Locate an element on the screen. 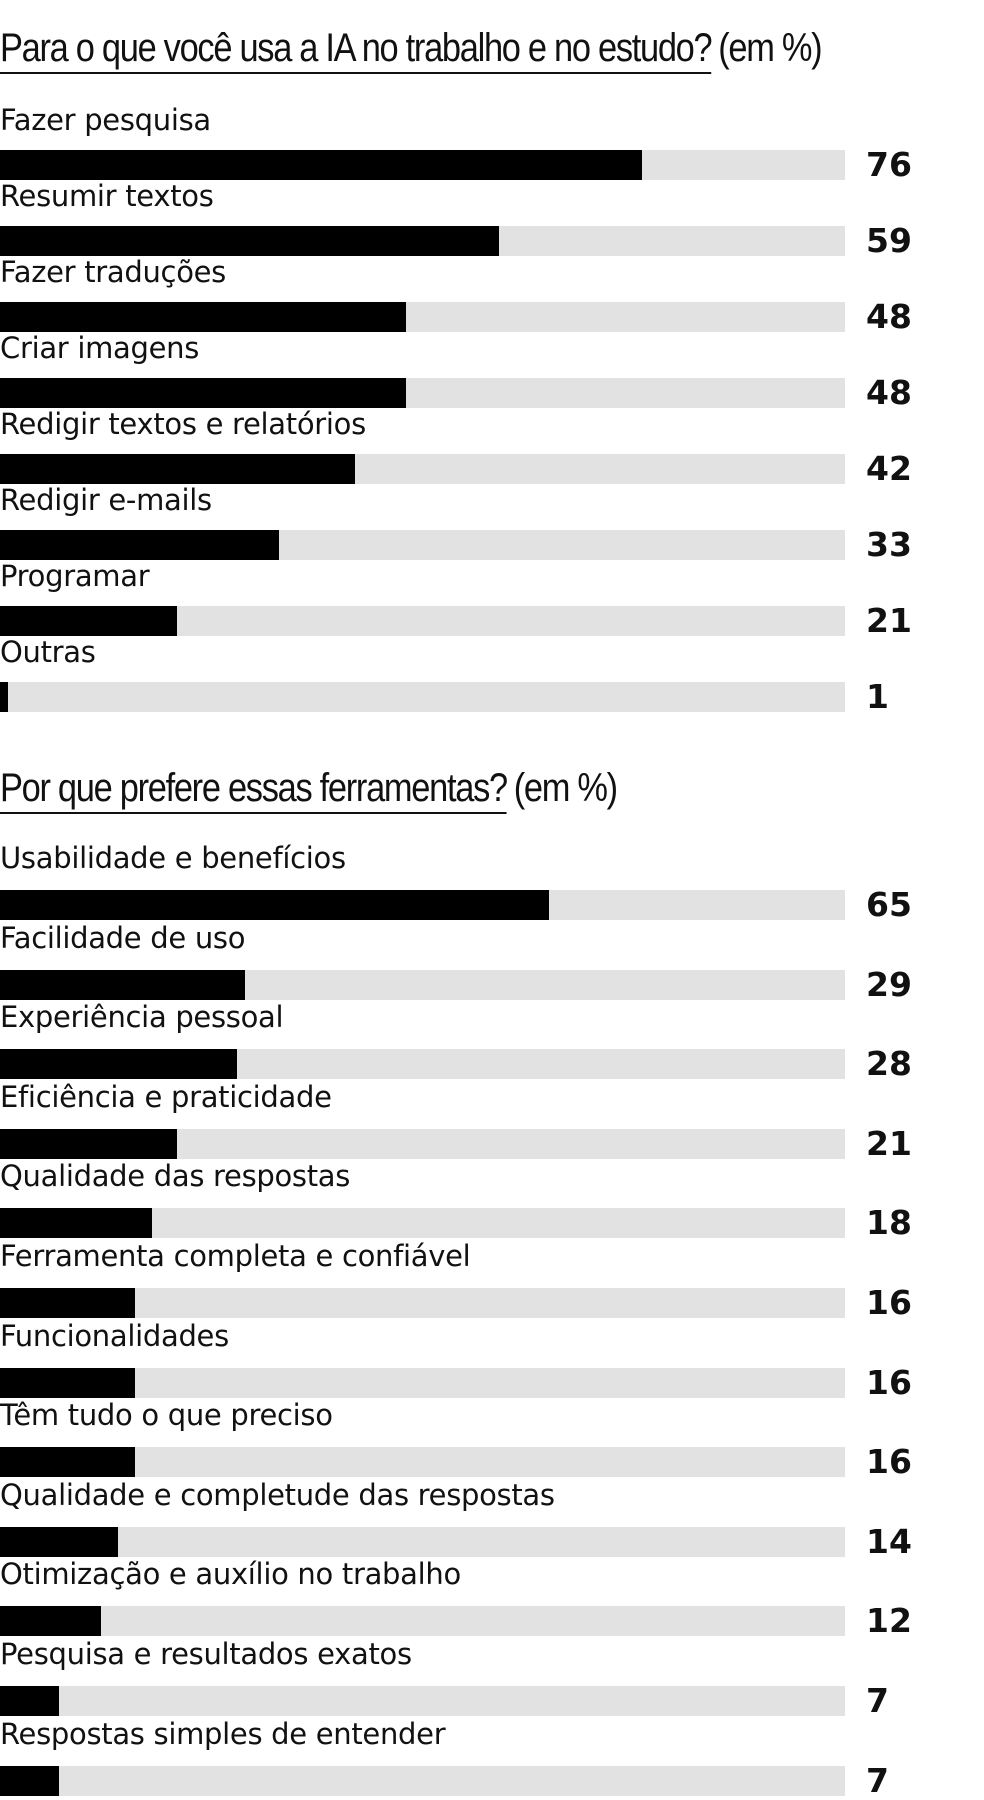 This screenshot has height=1800, width=984. category-label: Criar imagens is located at coordinates (100, 348).